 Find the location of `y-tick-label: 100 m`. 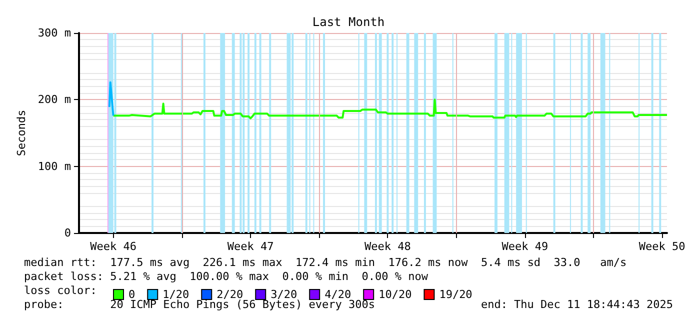

y-tick-label: 100 m is located at coordinates (55, 166).